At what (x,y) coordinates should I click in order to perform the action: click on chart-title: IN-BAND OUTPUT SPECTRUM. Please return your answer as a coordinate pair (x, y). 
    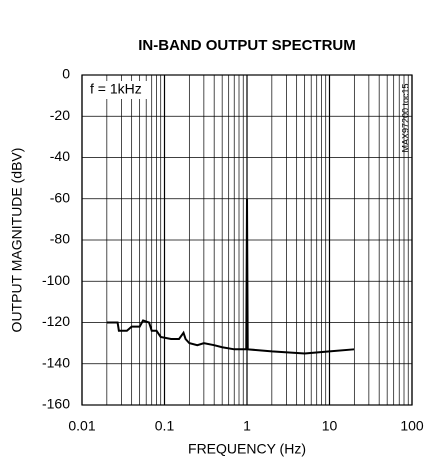
    Looking at the image, I should click on (247, 45).